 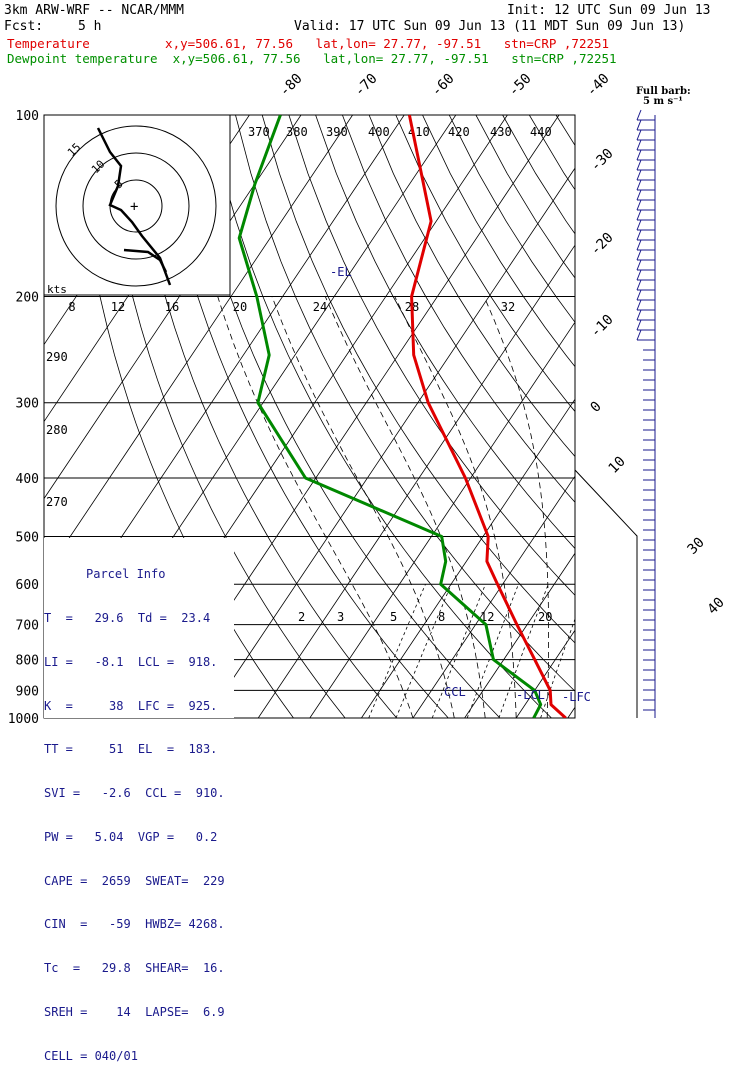 What do you see at coordinates (139, 618) in the screenshot?
I see `parcel-line: T = 29.6 Td = 23.4` at bounding box center [139, 618].